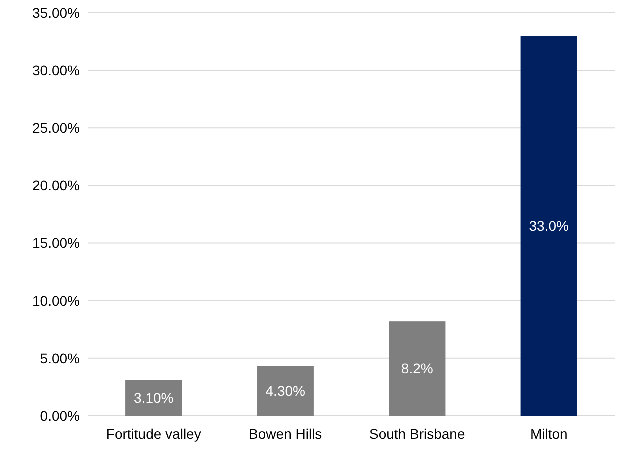 The width and height of the screenshot is (643, 450). What do you see at coordinates (56, 243) in the screenshot?
I see `y-tick-label: 15.00%` at bounding box center [56, 243].